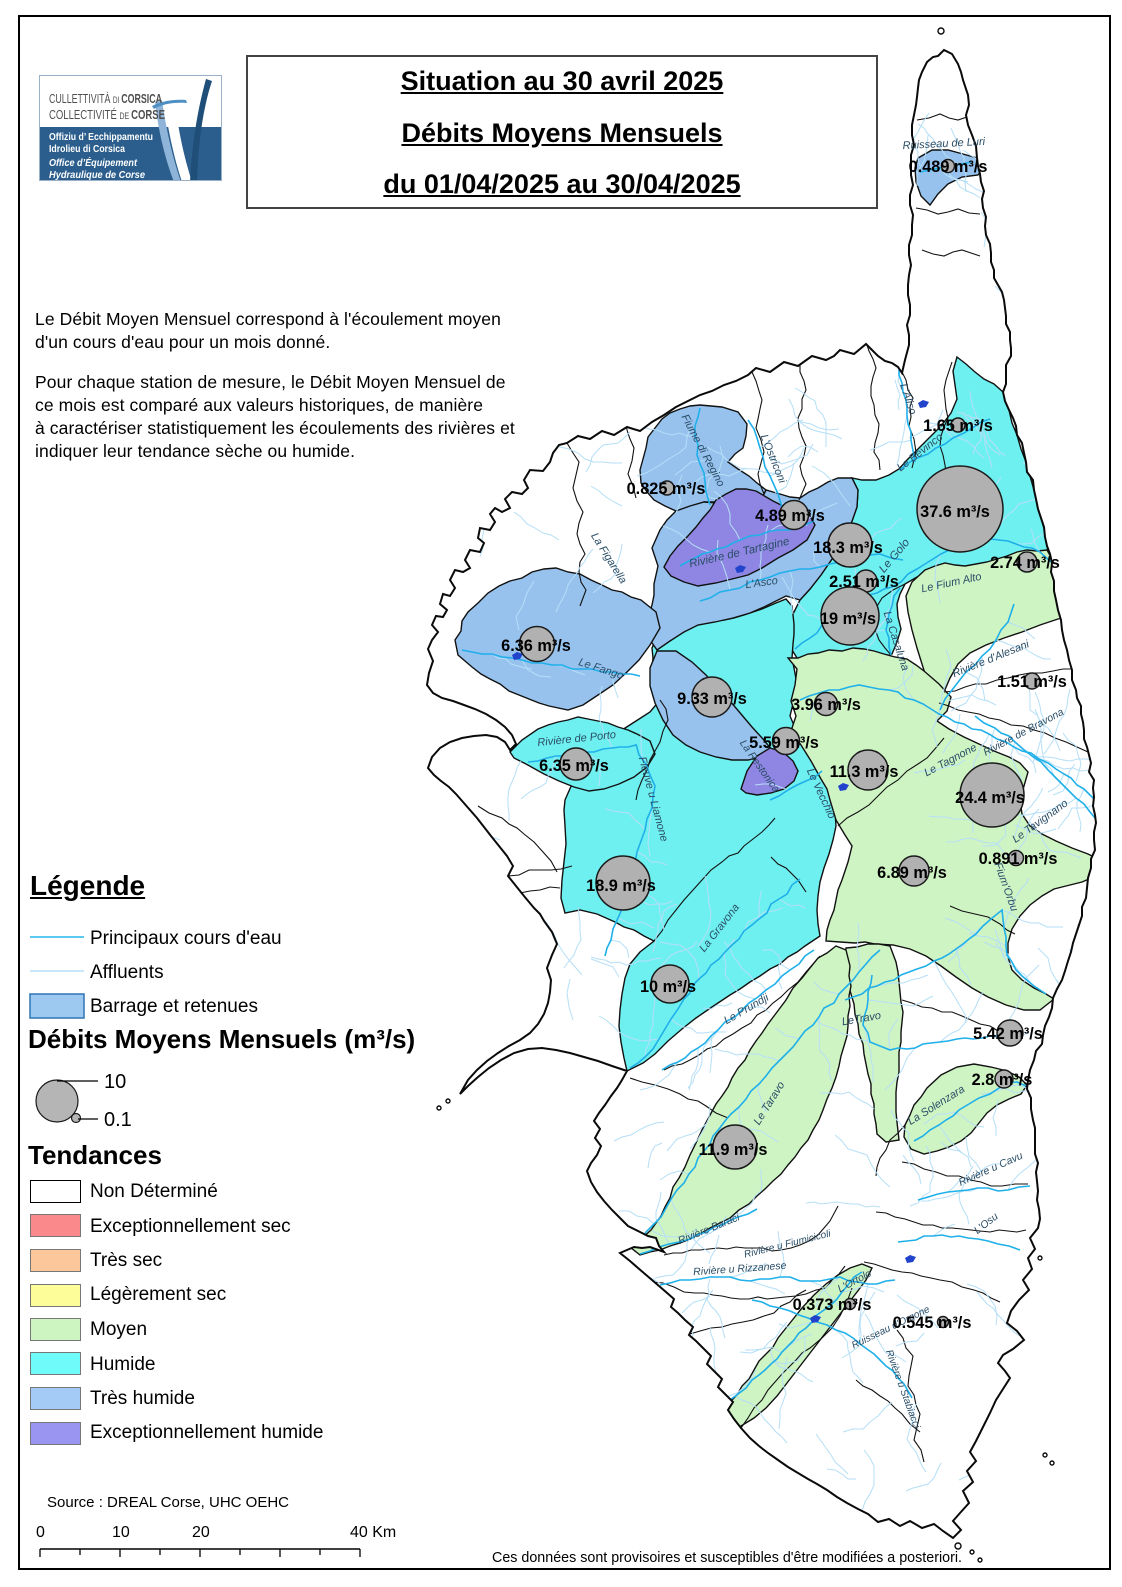 The width and height of the screenshot is (1122, 1587). I want to click on svg-text: 0.1, so click(118, 1120).